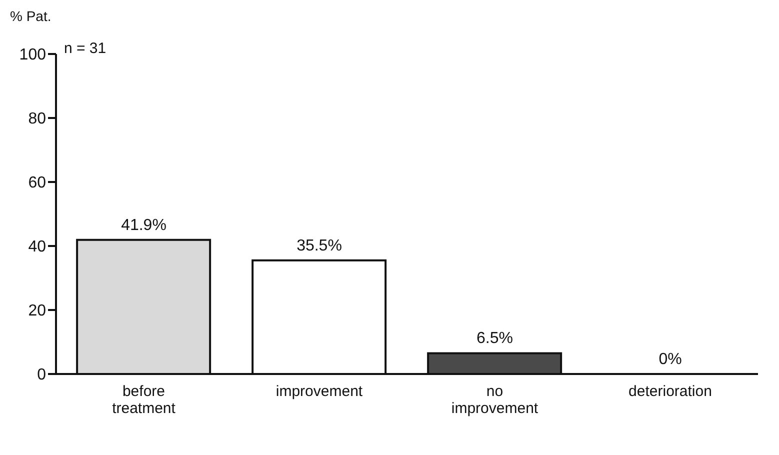  Describe the element at coordinates (41, 375) in the screenshot. I see `y-tick-label: 0` at that location.